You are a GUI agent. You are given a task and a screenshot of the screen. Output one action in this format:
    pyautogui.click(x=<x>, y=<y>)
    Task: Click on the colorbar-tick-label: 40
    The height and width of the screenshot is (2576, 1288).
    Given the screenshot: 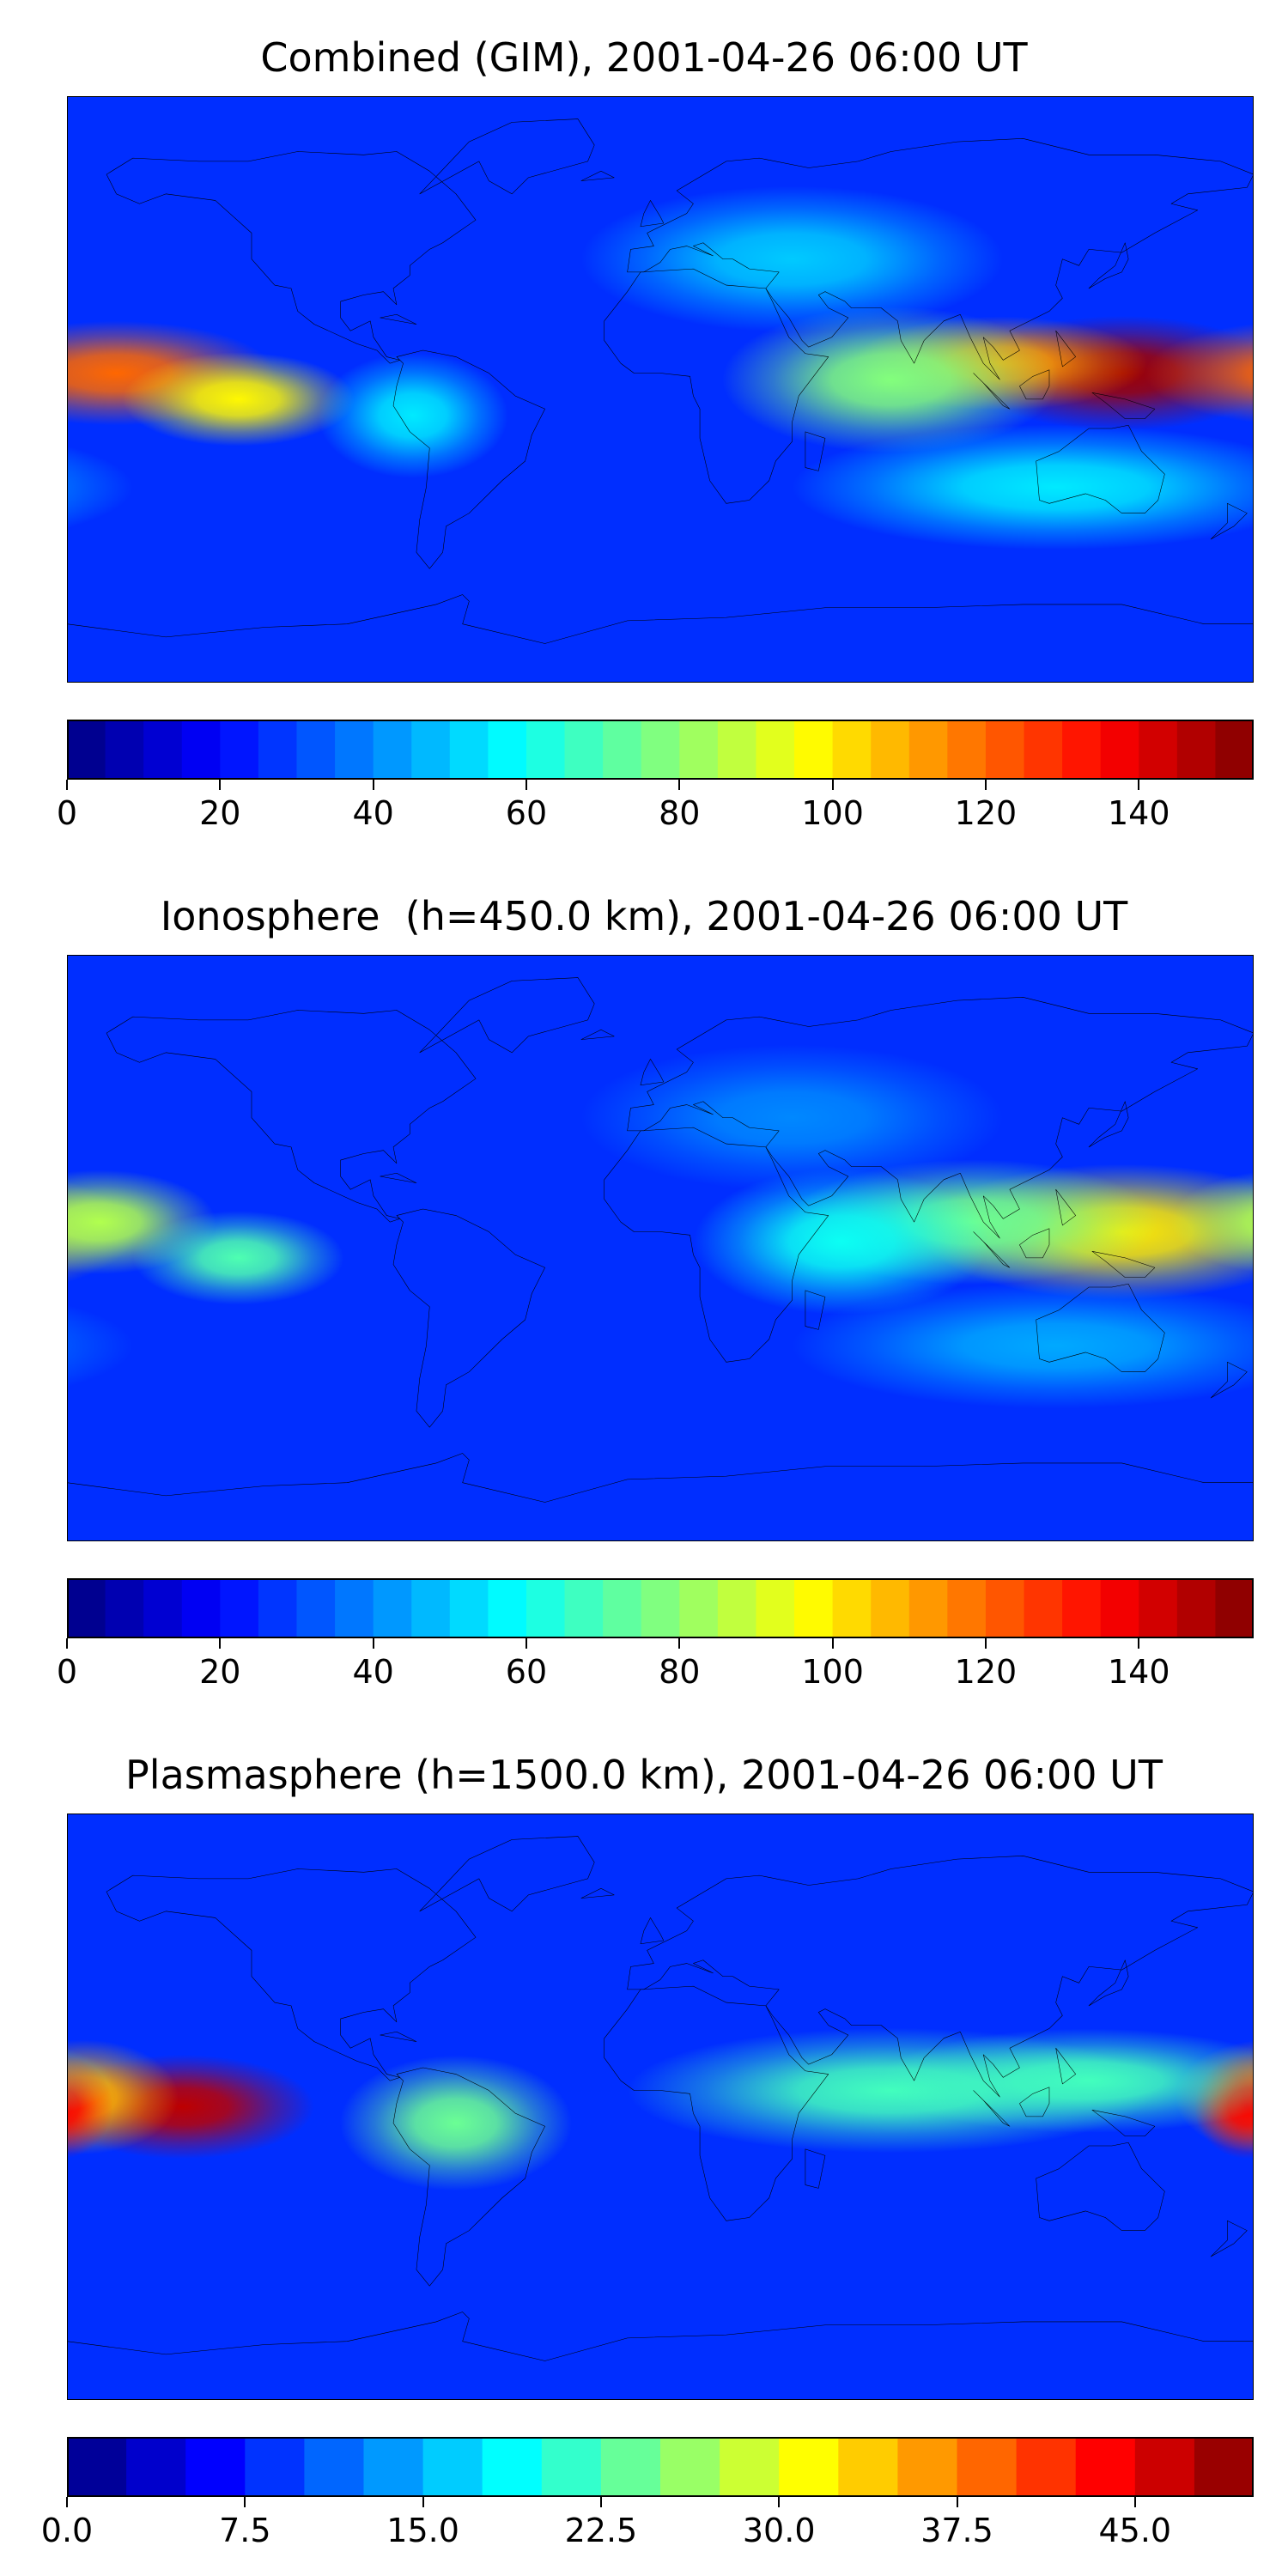 What is the action you would take?
    pyautogui.click(x=373, y=813)
    